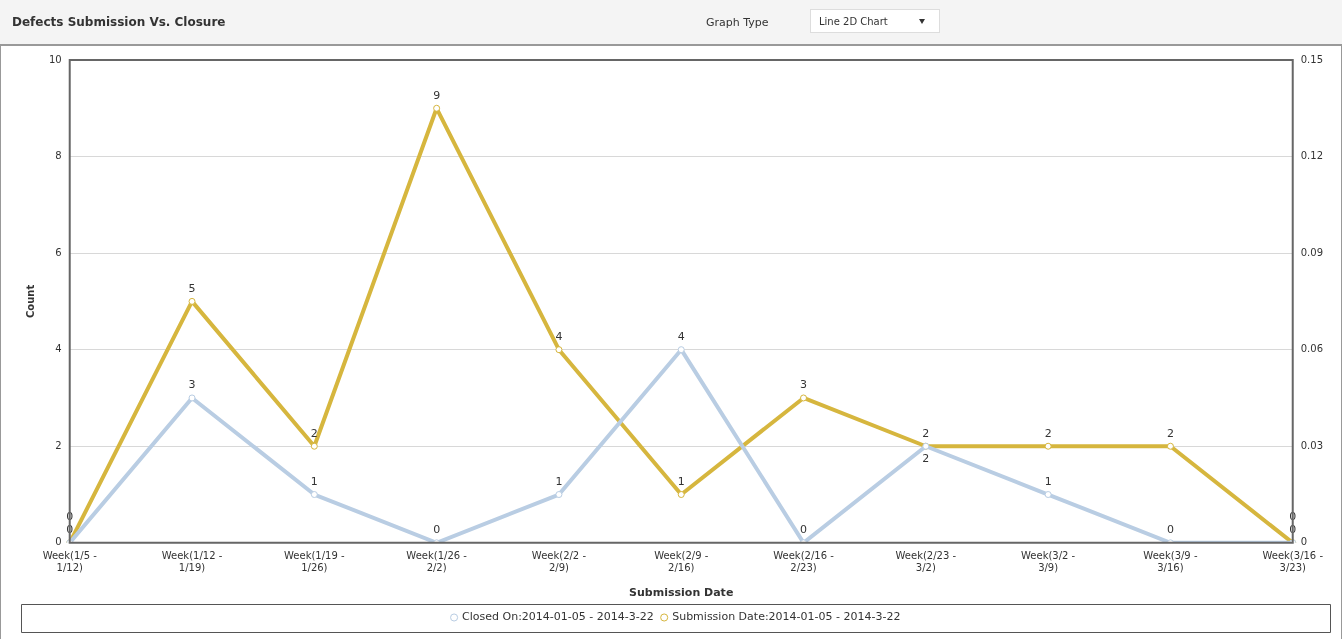  Describe the element at coordinates (30, 301) in the screenshot. I see `y-axis-title: Count` at that location.